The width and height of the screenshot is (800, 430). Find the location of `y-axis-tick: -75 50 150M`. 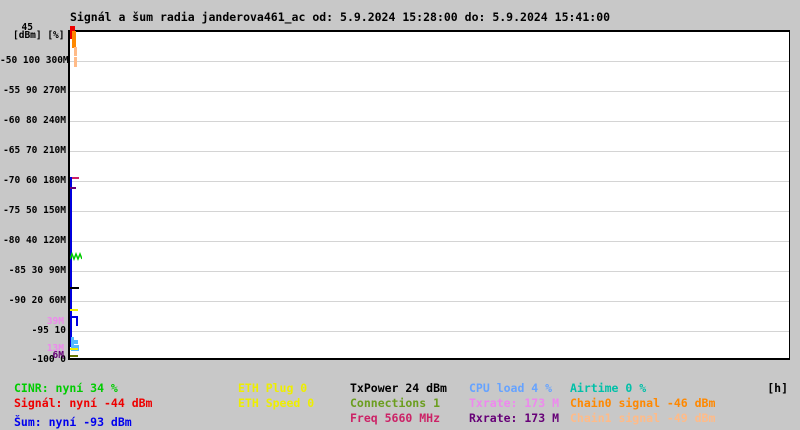

y-axis-tick: -75 50 150M is located at coordinates (34, 210).